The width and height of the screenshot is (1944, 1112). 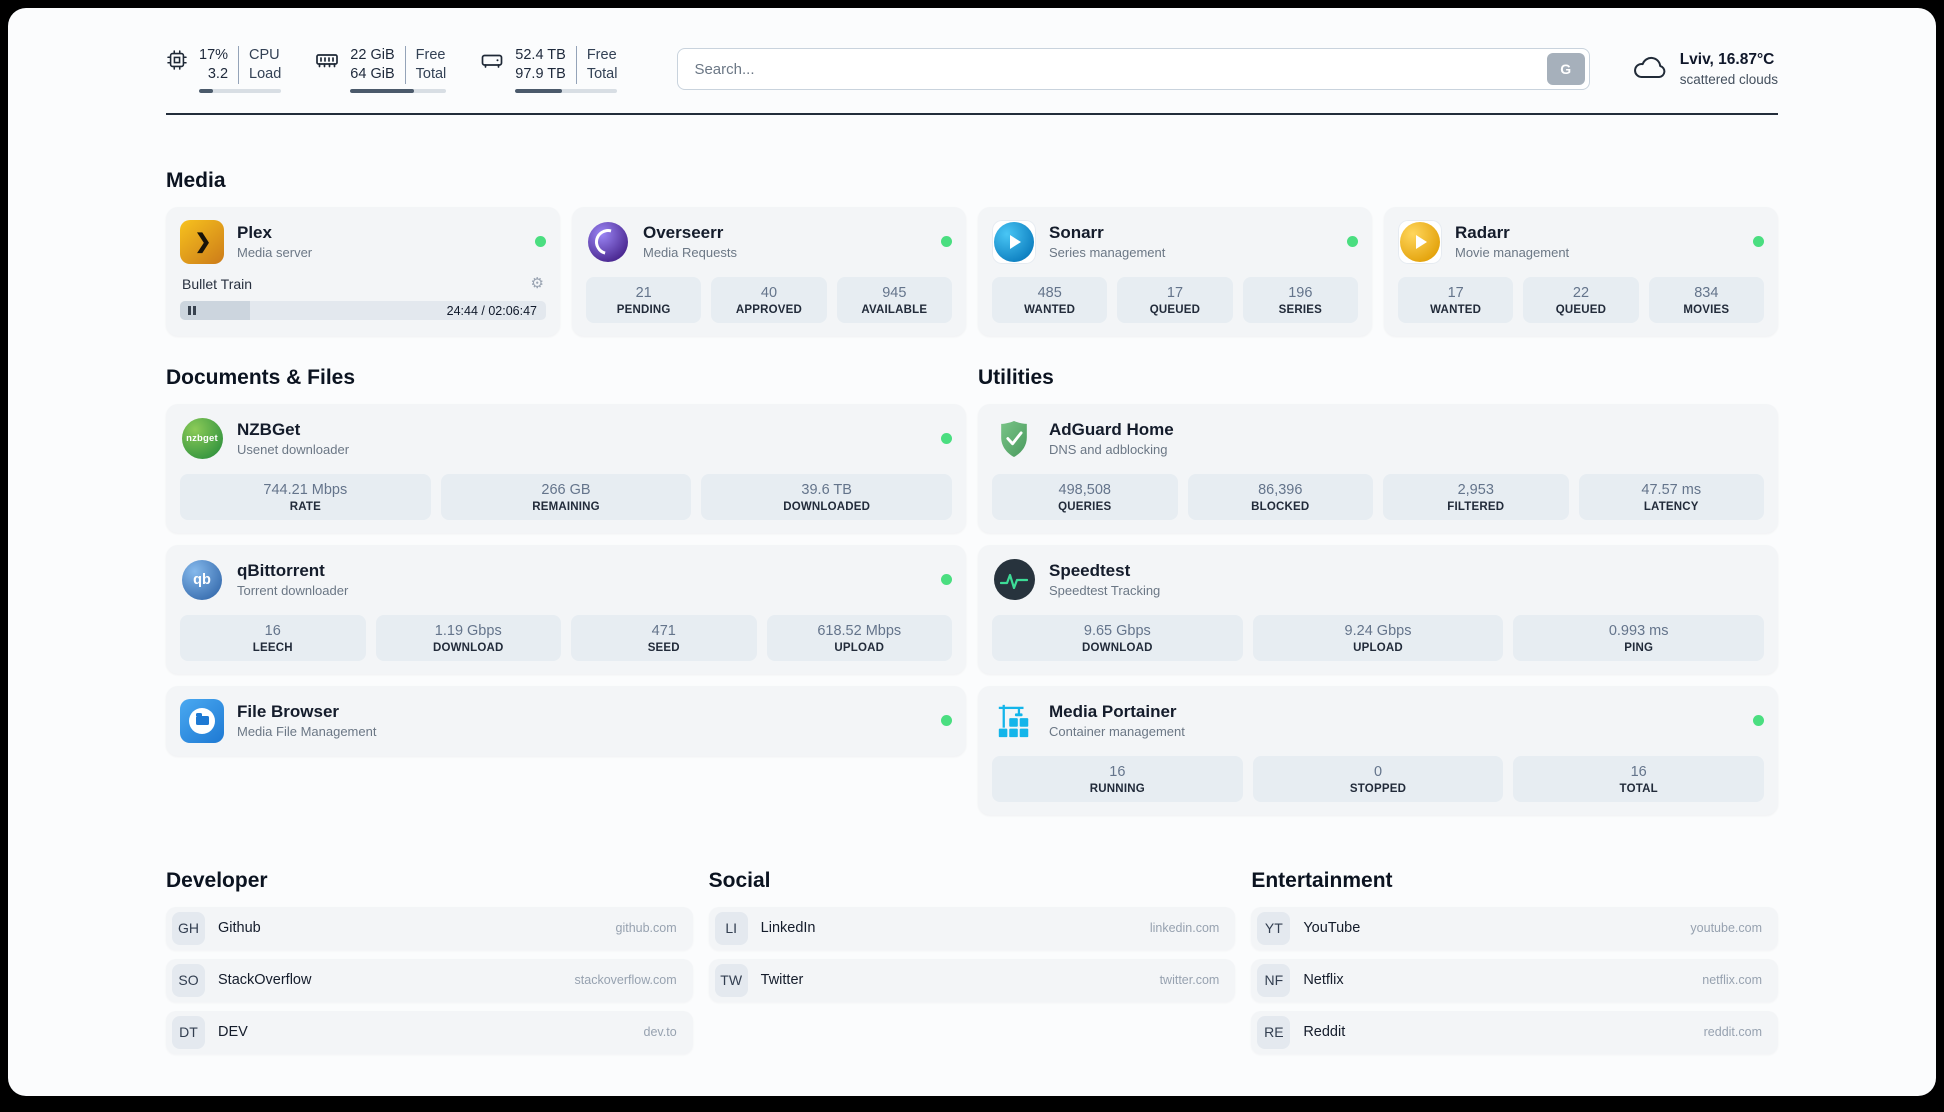 I want to click on service-subtitle: DNS and adblocking, so click(x=1108, y=450).